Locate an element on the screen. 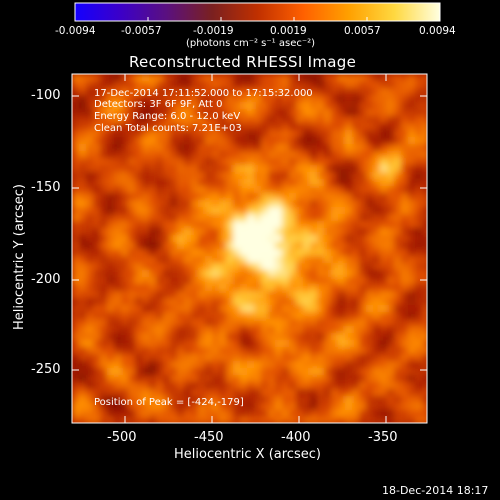 Image resolution: width=500 pixels, height=500 pixels. generated-timestamp: 18-Dec-2014 18:17 is located at coordinates (435, 490).